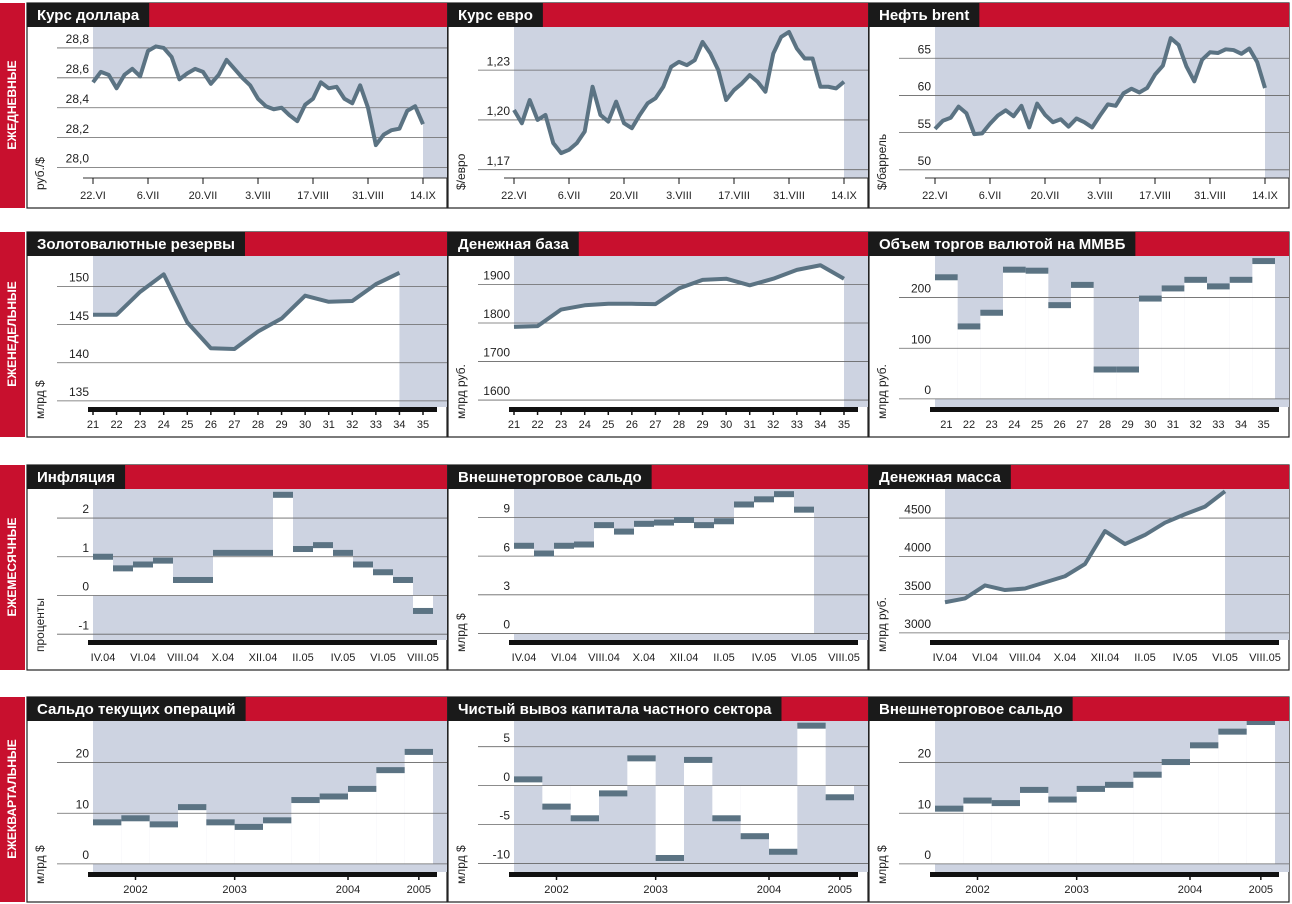 Image resolution: width=1292 pixels, height=904 pixels. I want to click on y-tick-label: 1900, so click(496, 276).